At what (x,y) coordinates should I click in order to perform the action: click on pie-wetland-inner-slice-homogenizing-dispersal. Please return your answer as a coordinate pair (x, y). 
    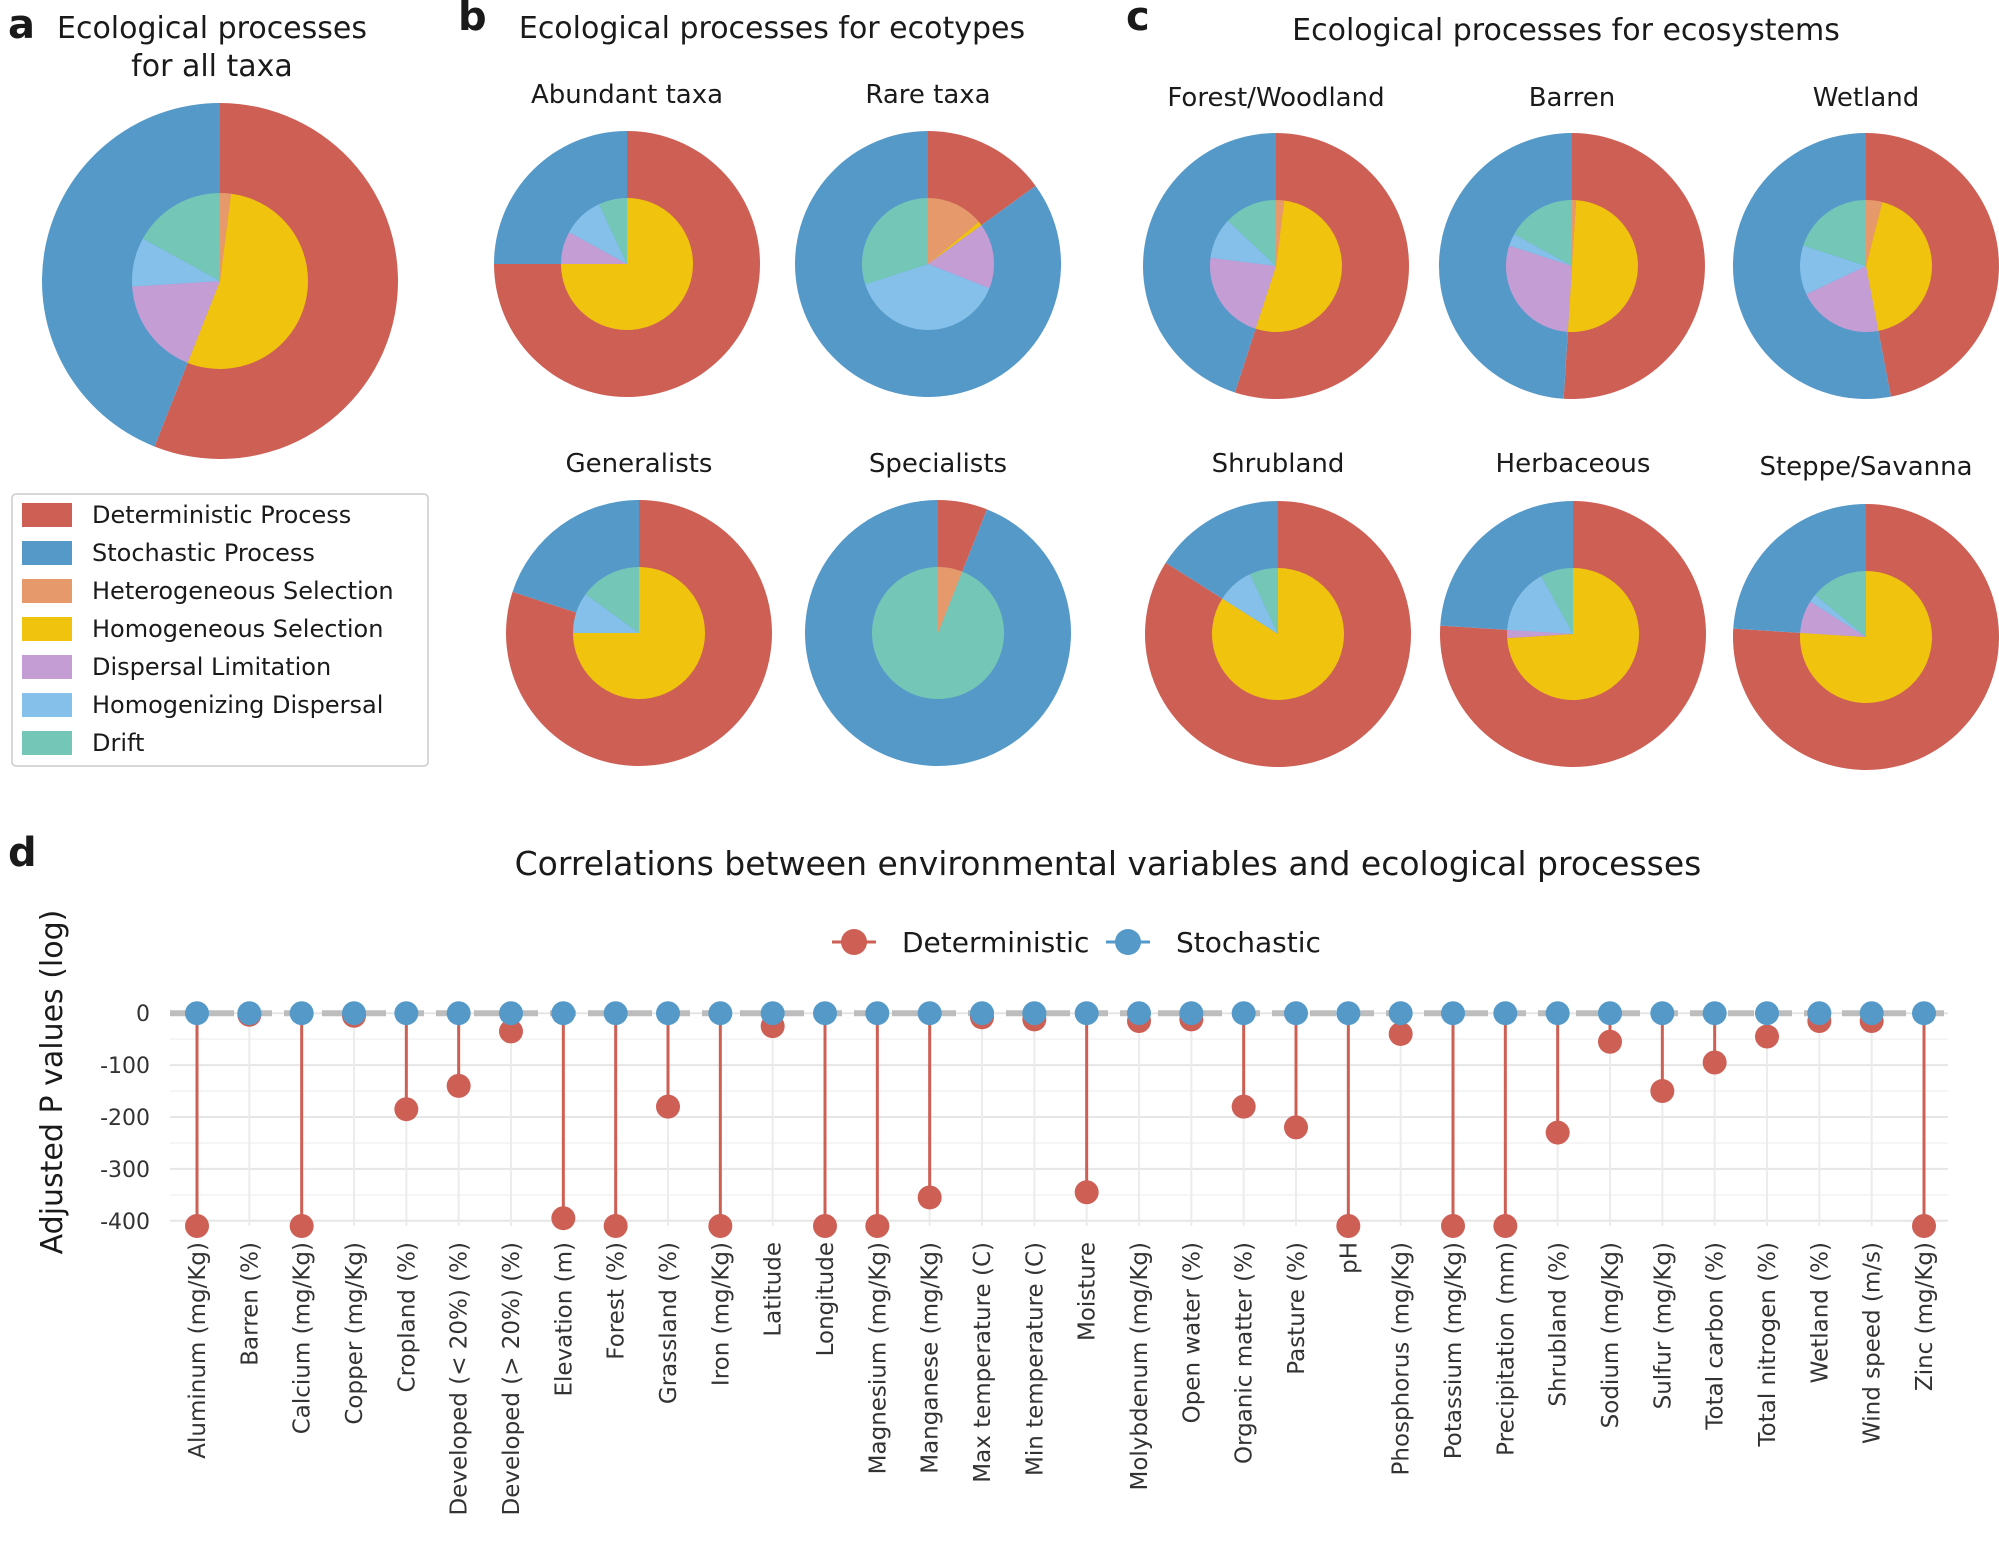
    Looking at the image, I should click on (1832, 270).